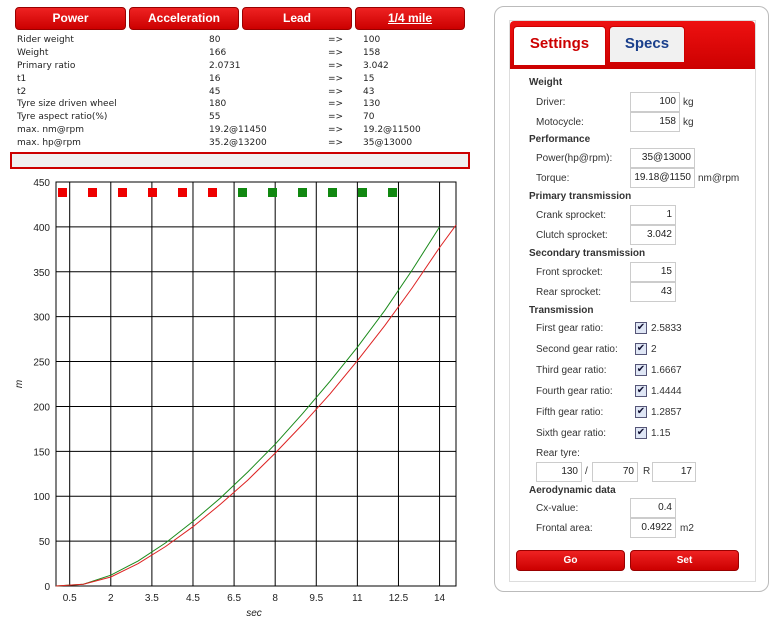 This screenshot has width=773, height=623. I want to click on new-value: 35@13000, so click(388, 142).